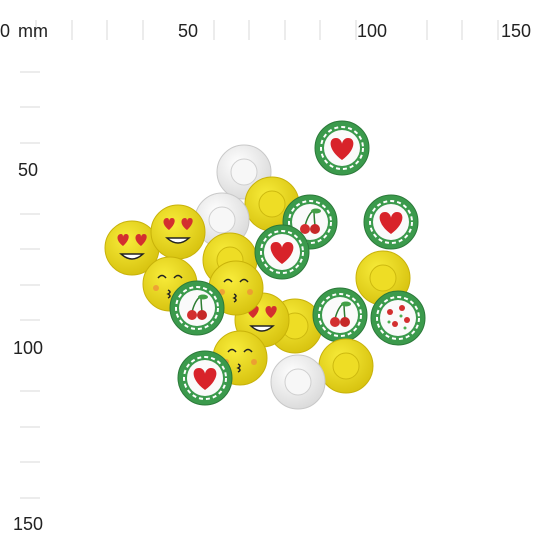 Image resolution: width=533 pixels, height=538 pixels. What do you see at coordinates (33, 31) in the screenshot?
I see `ruler-unit: mm` at bounding box center [33, 31].